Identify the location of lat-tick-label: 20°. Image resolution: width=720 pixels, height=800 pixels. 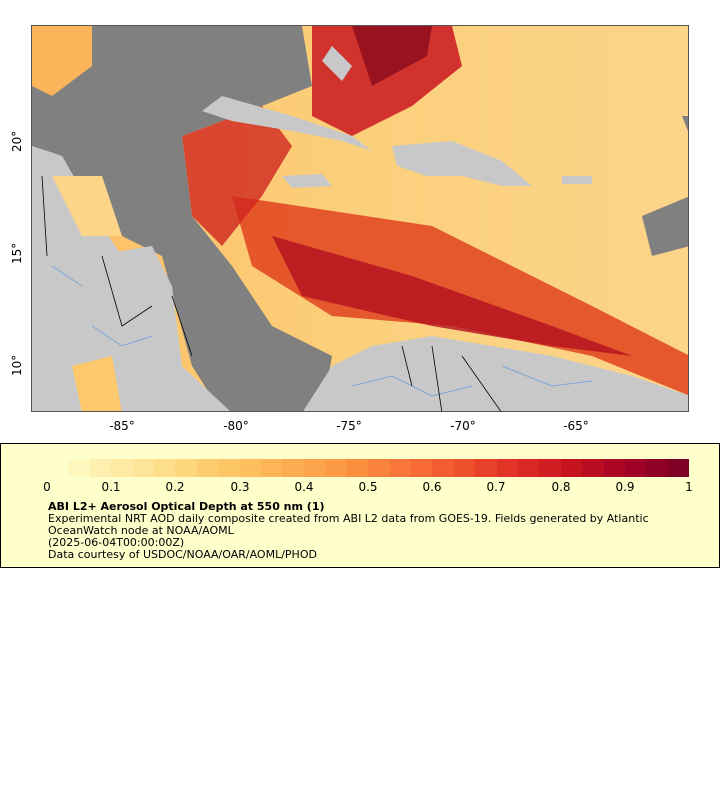
(17, 141).